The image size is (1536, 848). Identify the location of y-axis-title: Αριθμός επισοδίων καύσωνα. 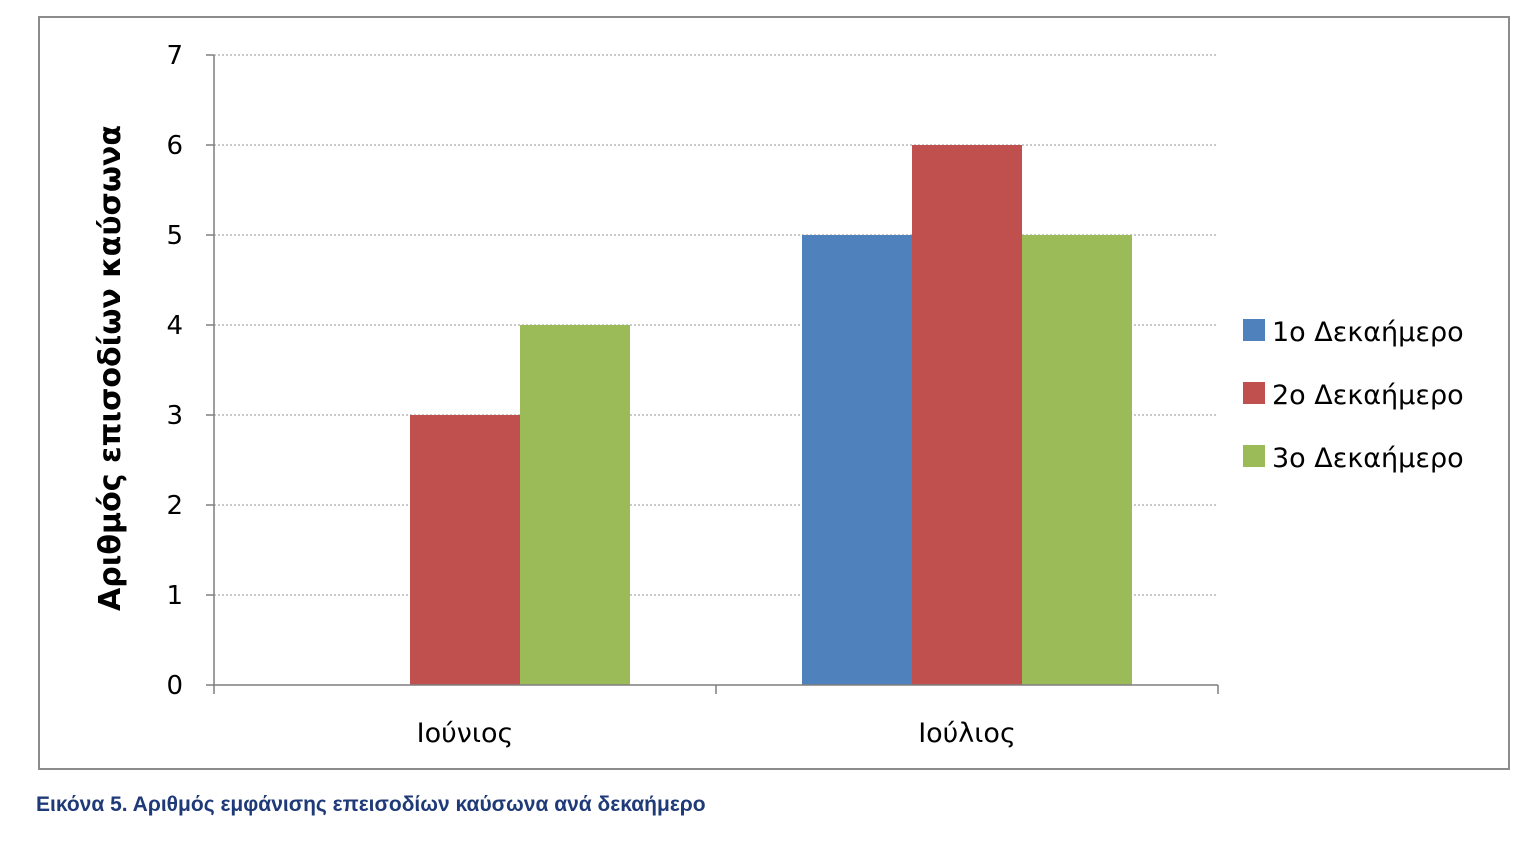
(110, 368).